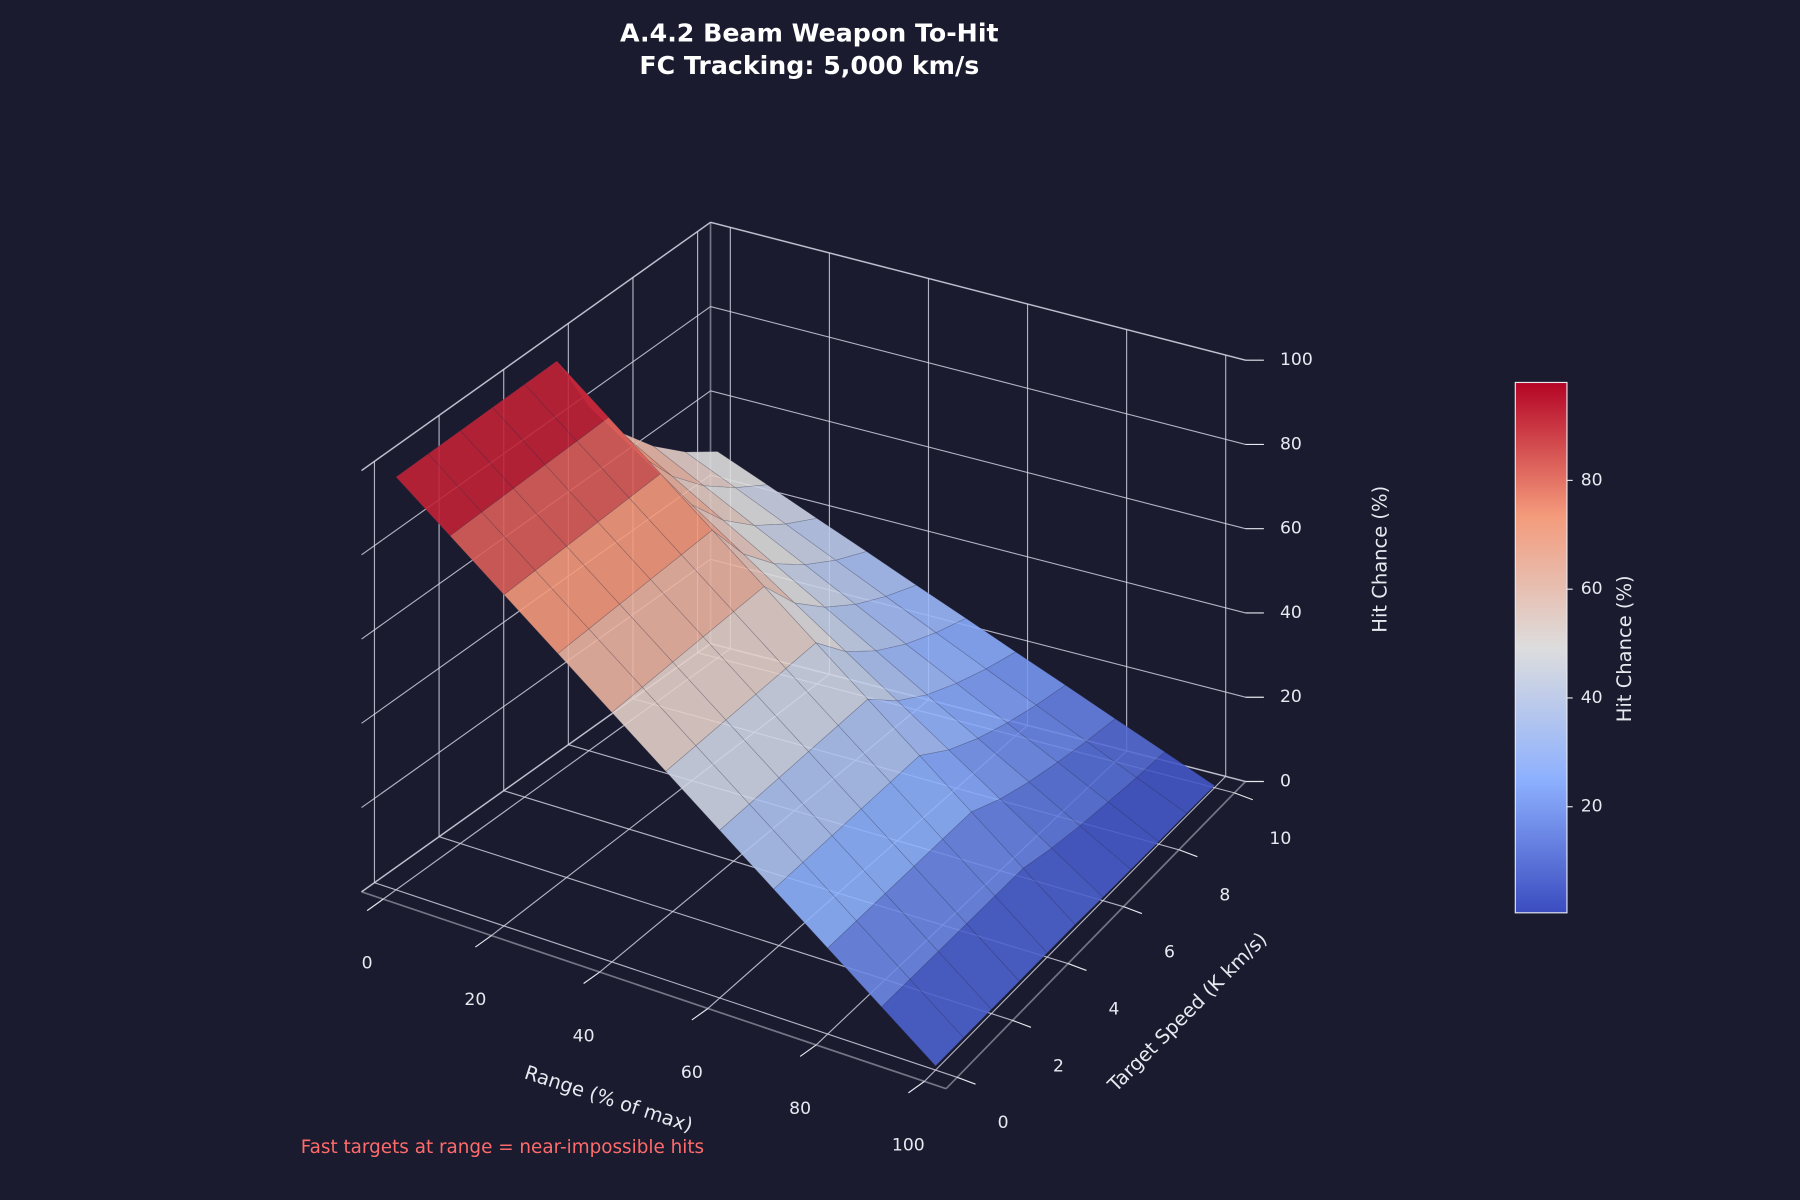 The height and width of the screenshot is (1200, 1800). Describe the element at coordinates (1280, 839) in the screenshot. I see `y-tick-label: 10` at that location.